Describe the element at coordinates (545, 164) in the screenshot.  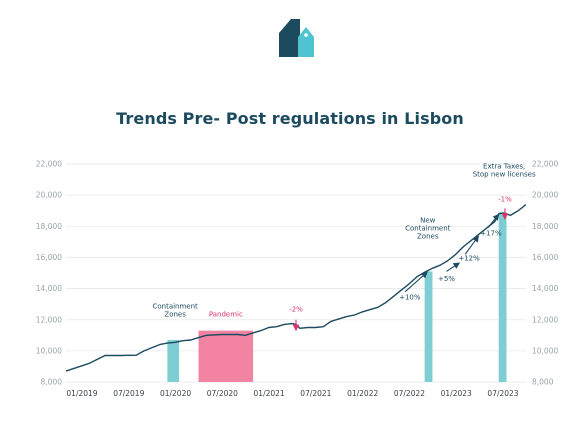
I see `y-tick-label-right: 22,000` at that location.